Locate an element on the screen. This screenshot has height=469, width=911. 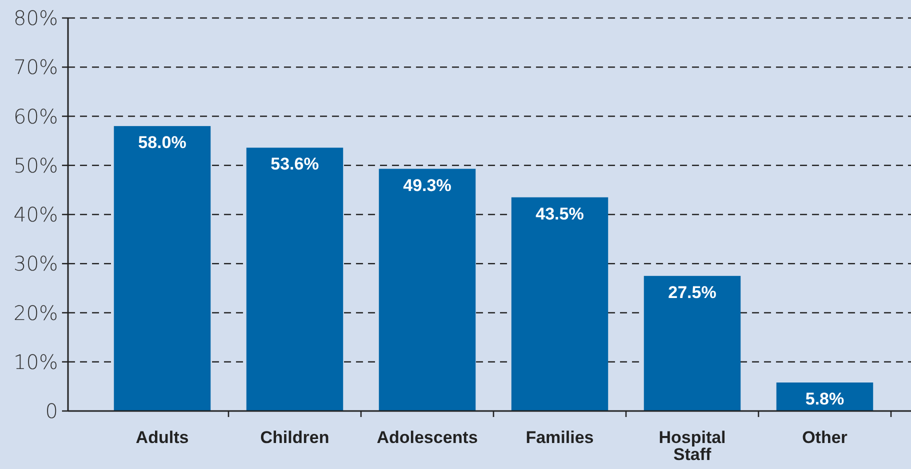
y-tick-label: 30% is located at coordinates (36, 264).